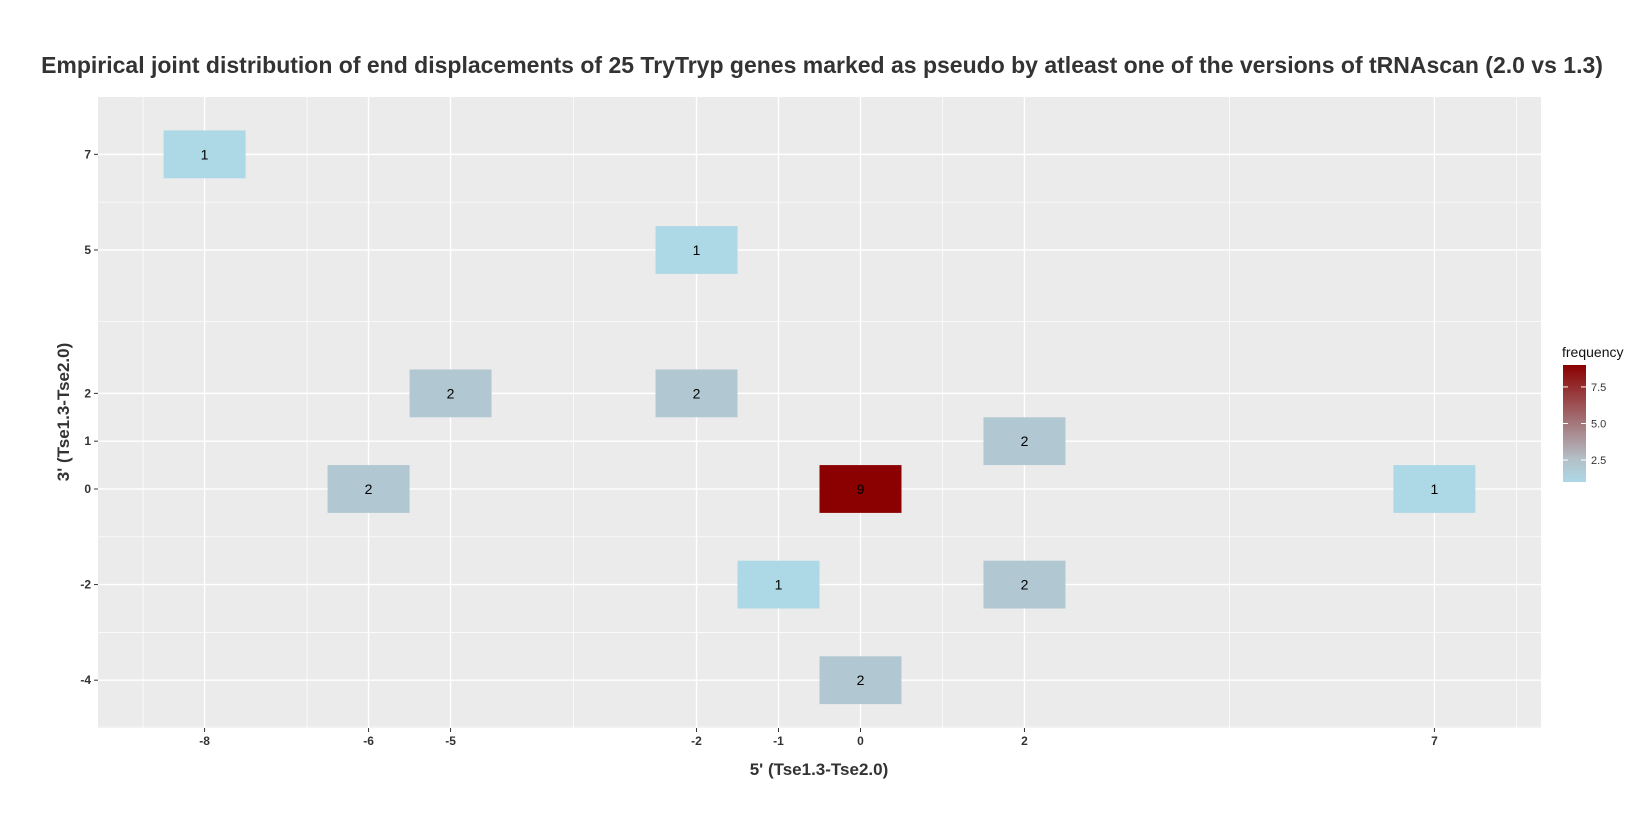  I want to click on x-tick-label: -2, so click(696, 741).